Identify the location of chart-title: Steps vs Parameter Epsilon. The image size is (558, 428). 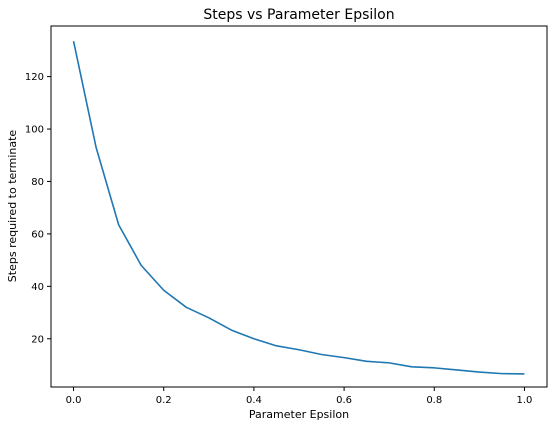
(298, 15).